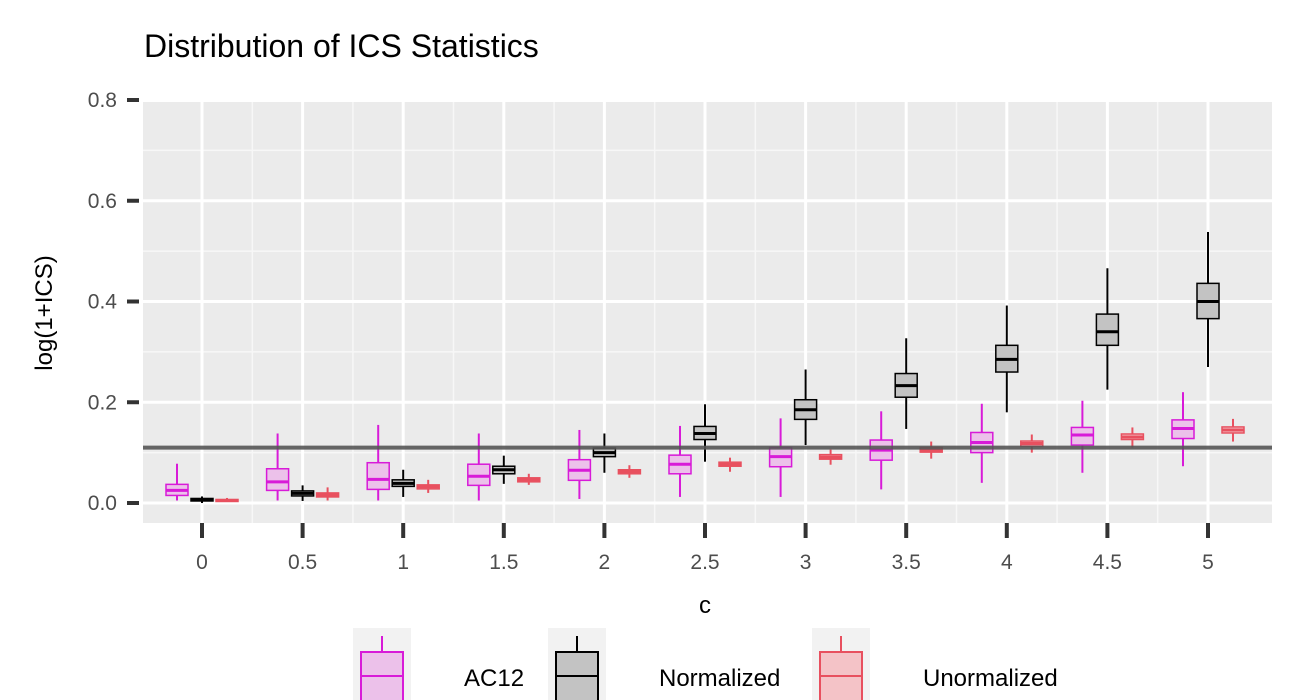 This screenshot has height=700, width=1300. I want to click on x-tick-label: 0.5, so click(302, 562).